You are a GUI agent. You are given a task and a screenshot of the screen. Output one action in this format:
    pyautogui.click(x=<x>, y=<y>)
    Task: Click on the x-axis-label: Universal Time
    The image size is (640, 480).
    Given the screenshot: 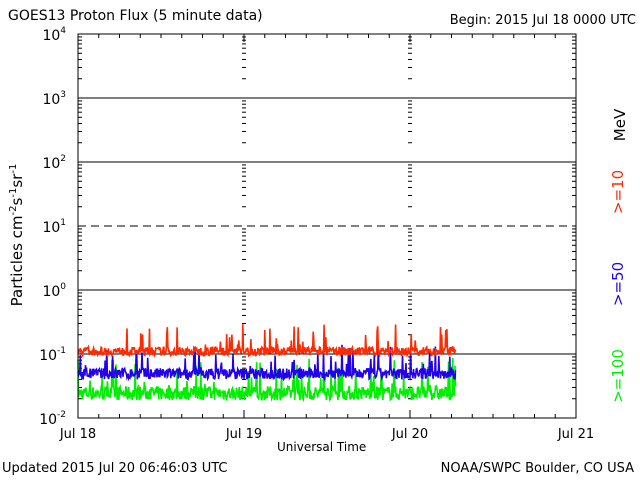 What is the action you would take?
    pyautogui.click(x=322, y=447)
    